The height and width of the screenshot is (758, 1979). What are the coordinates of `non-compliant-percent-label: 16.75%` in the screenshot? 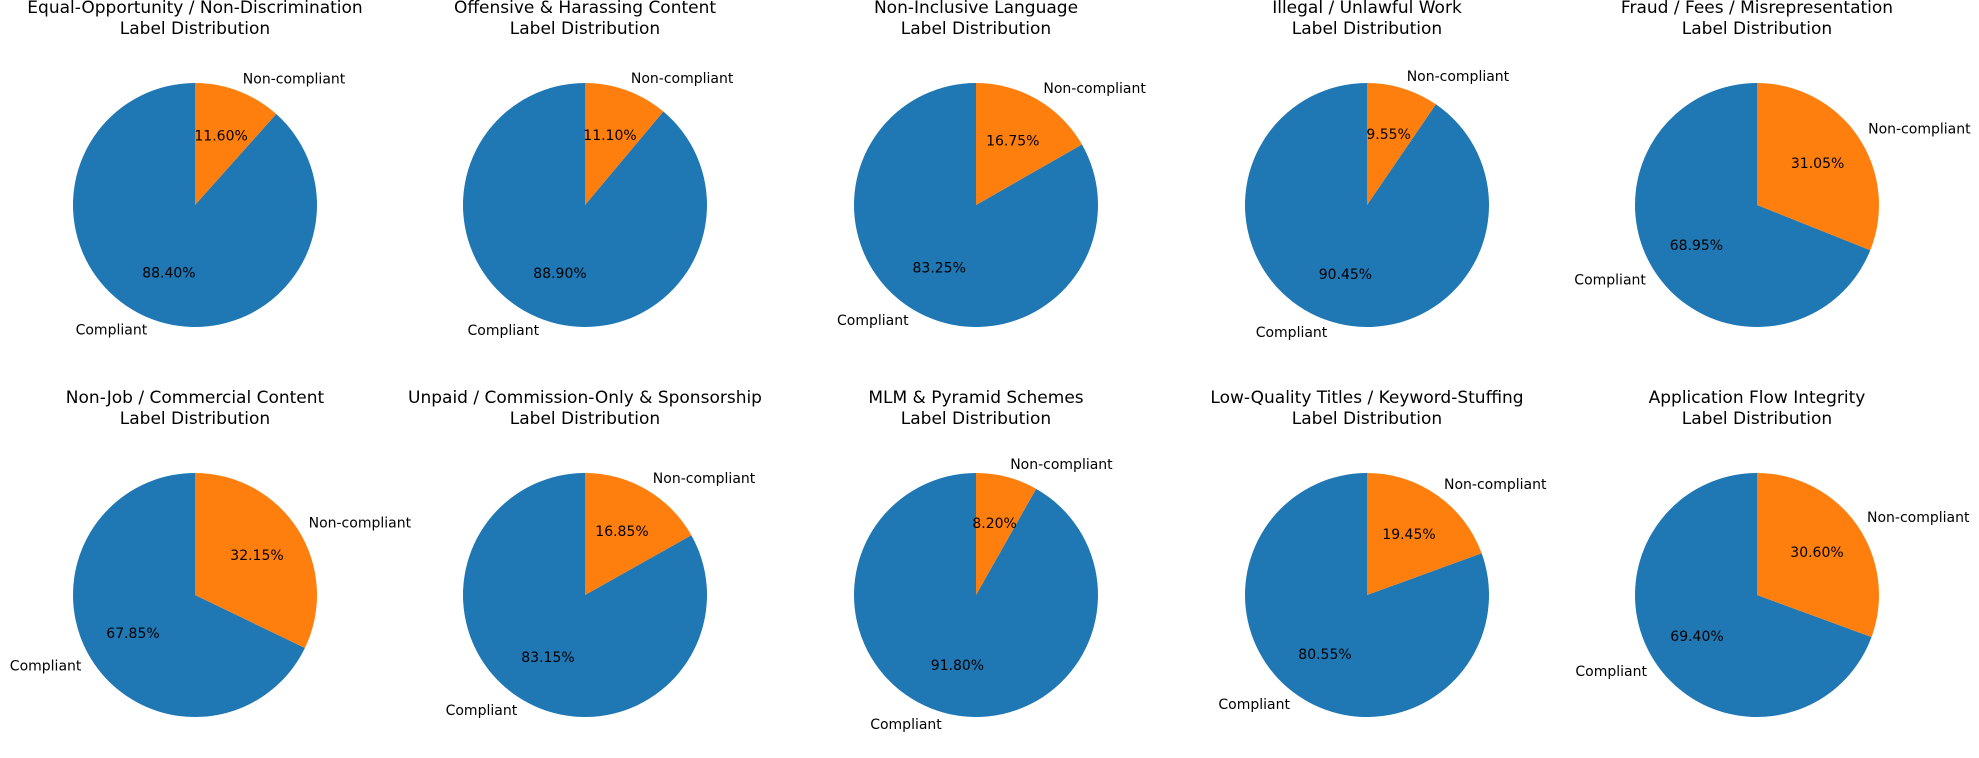 It's located at (1012, 142).